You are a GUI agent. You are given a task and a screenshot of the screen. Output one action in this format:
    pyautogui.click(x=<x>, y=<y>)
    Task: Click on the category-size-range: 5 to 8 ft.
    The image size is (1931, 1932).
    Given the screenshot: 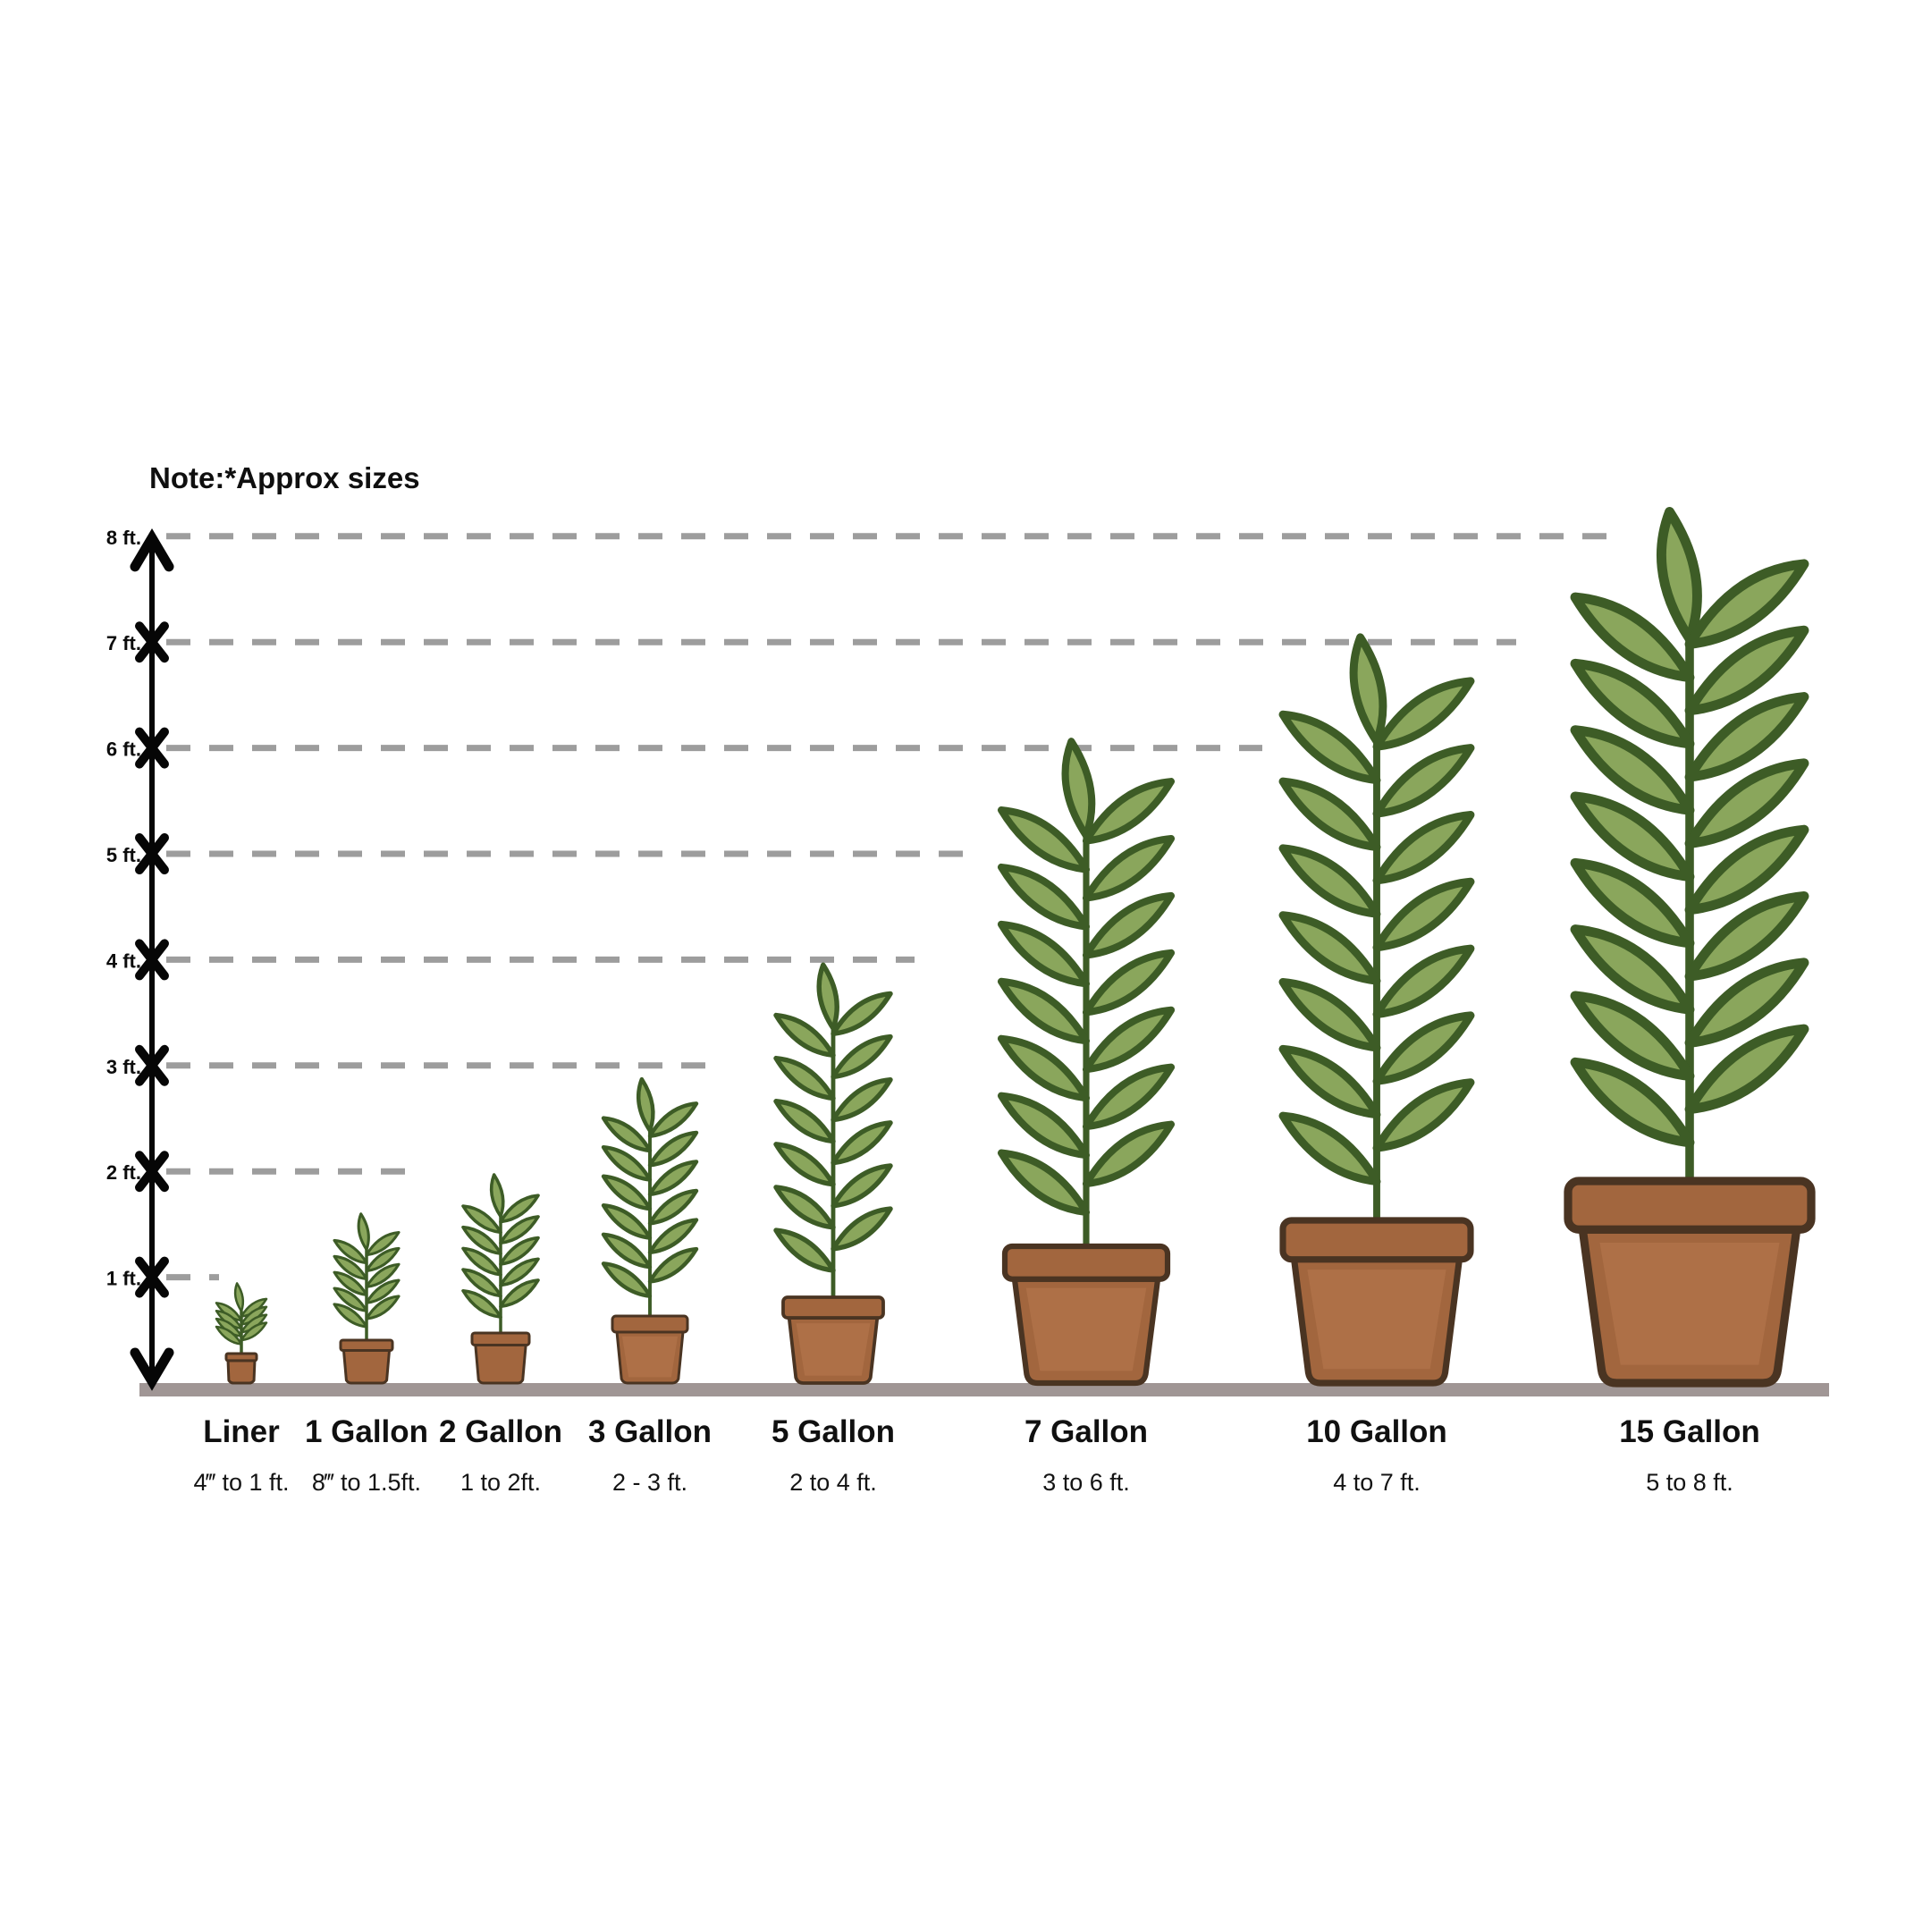 What is the action you would take?
    pyautogui.click(x=1689, y=1482)
    